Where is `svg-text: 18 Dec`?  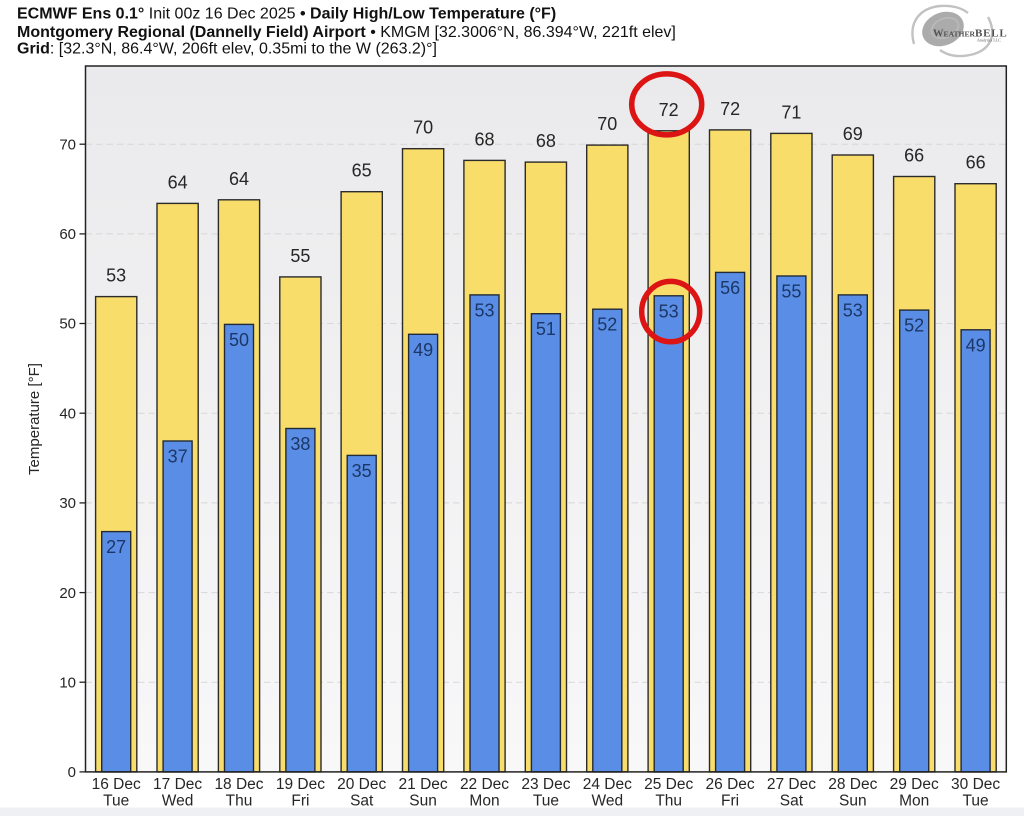 svg-text: 18 Dec is located at coordinates (238, 784).